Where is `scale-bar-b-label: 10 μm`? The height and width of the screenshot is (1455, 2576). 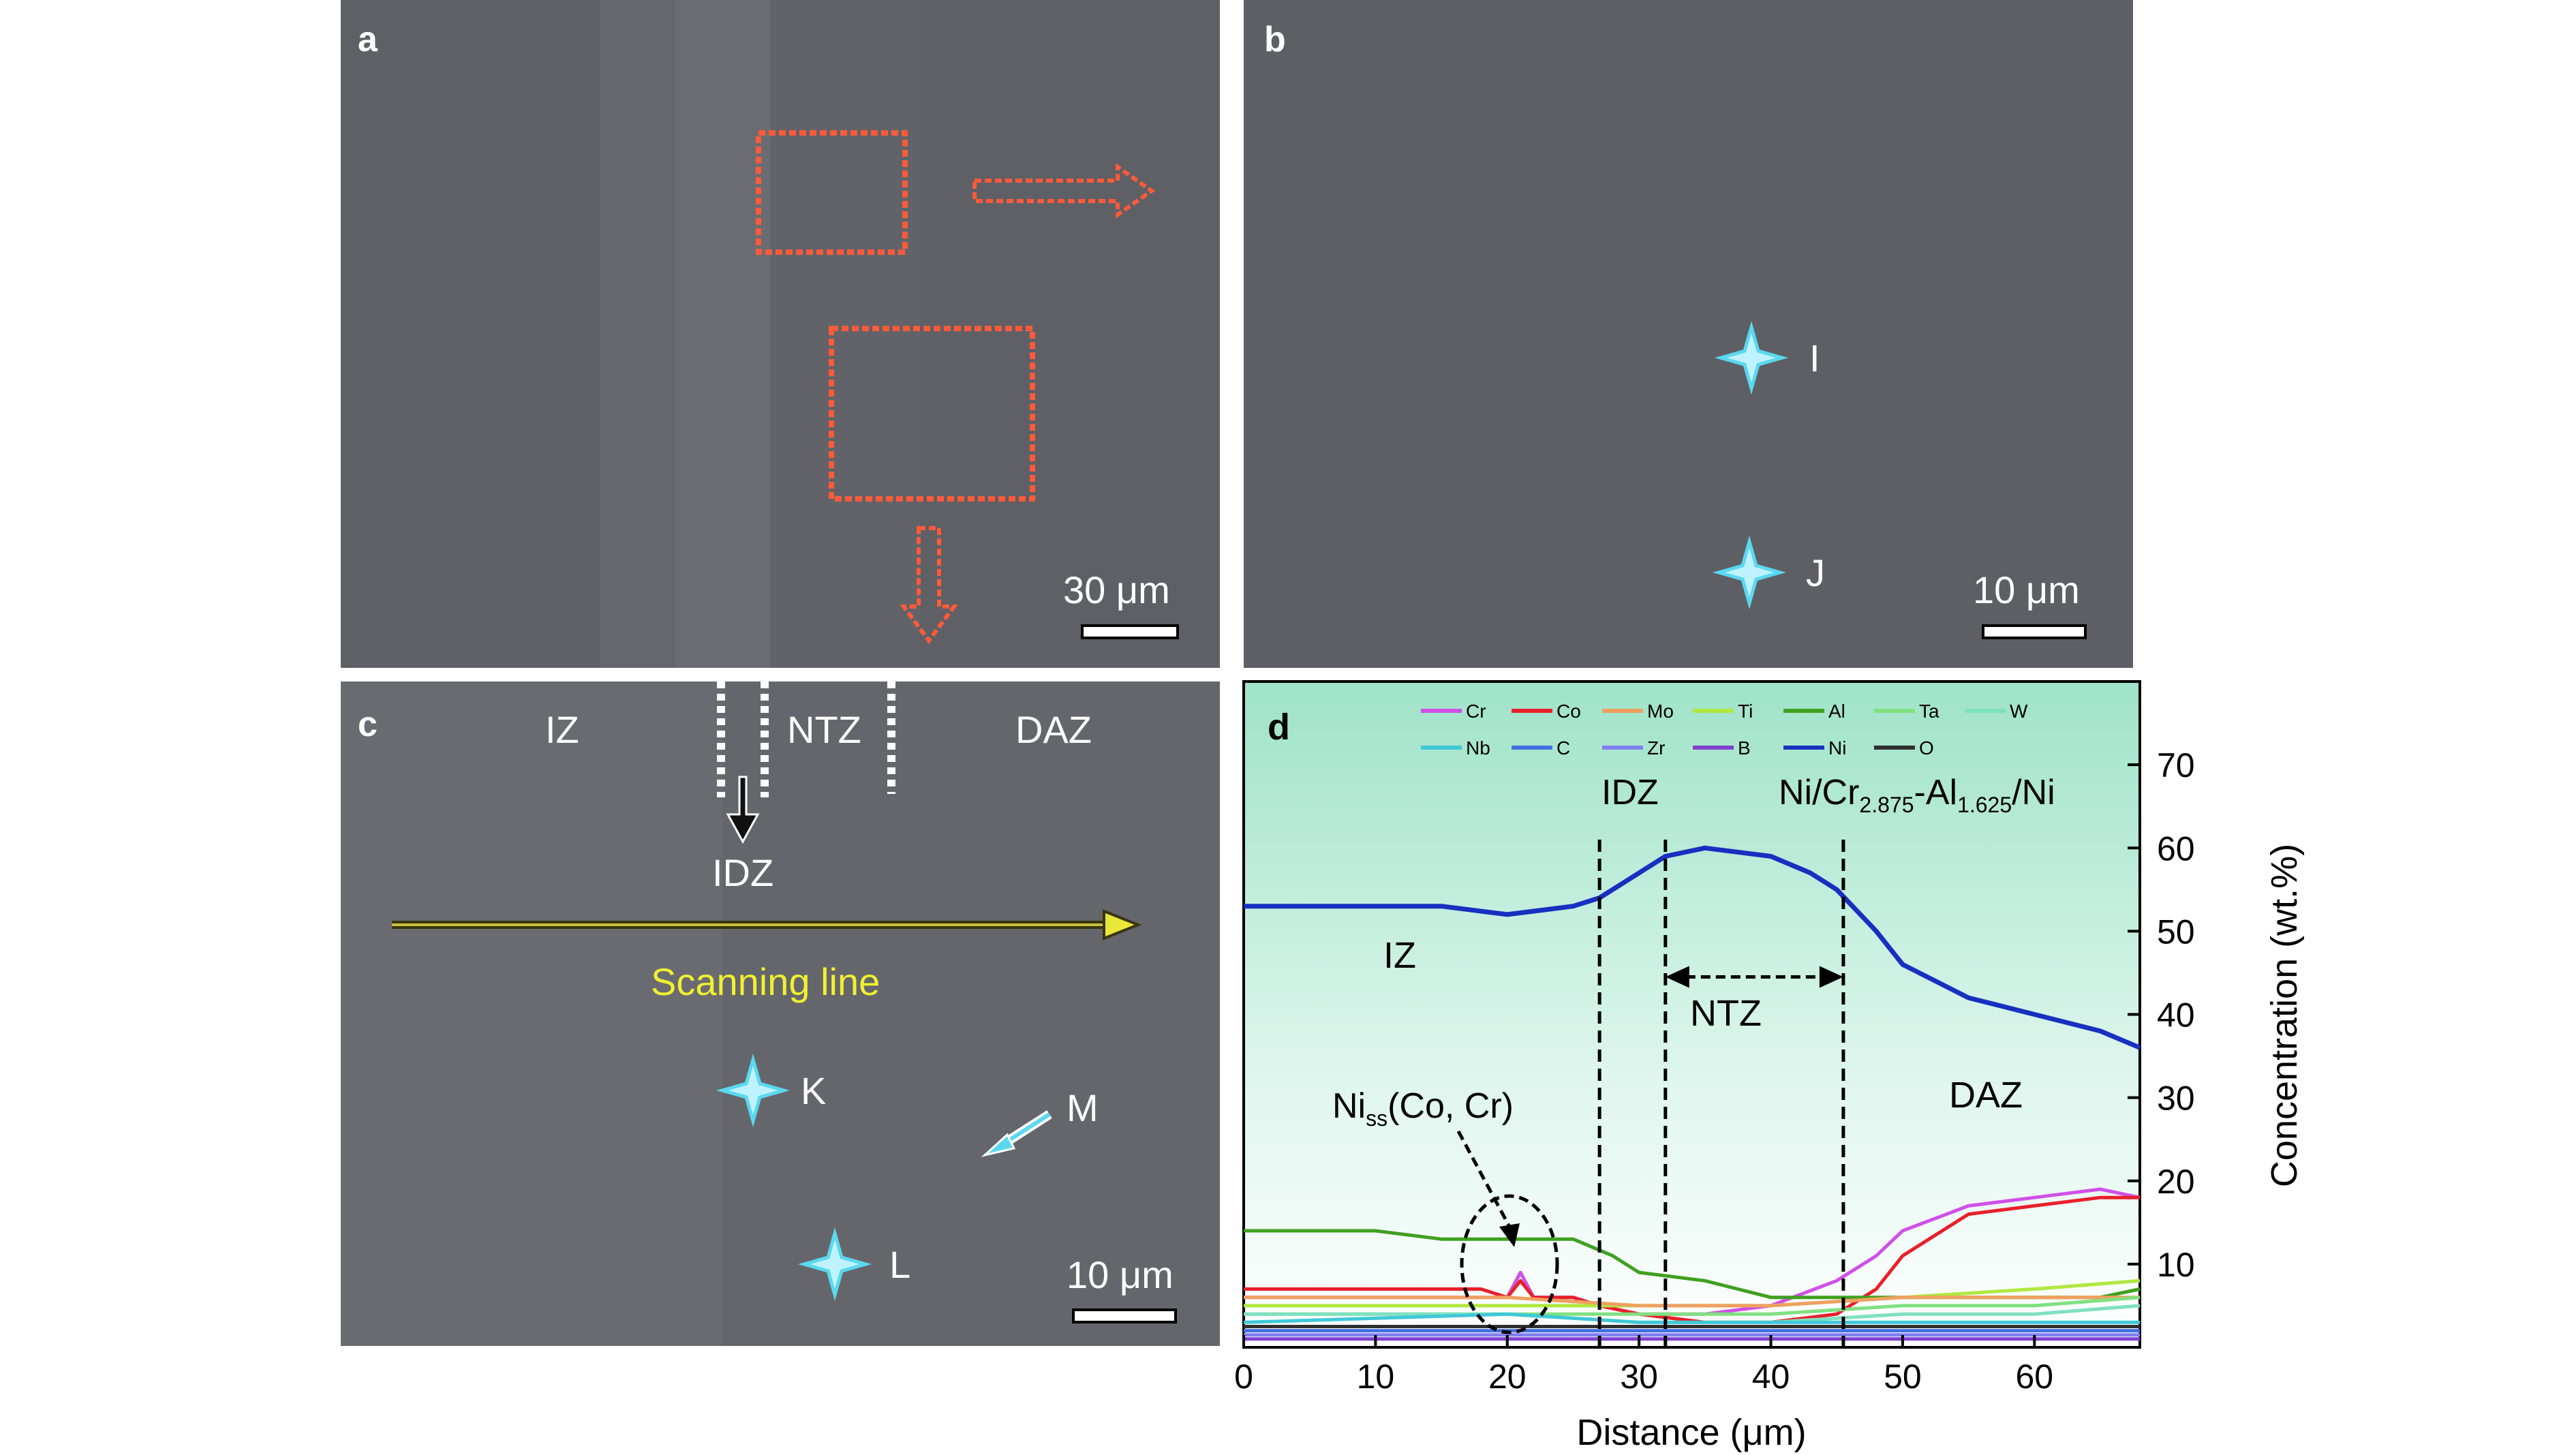 scale-bar-b-label: 10 μm is located at coordinates (2026, 589).